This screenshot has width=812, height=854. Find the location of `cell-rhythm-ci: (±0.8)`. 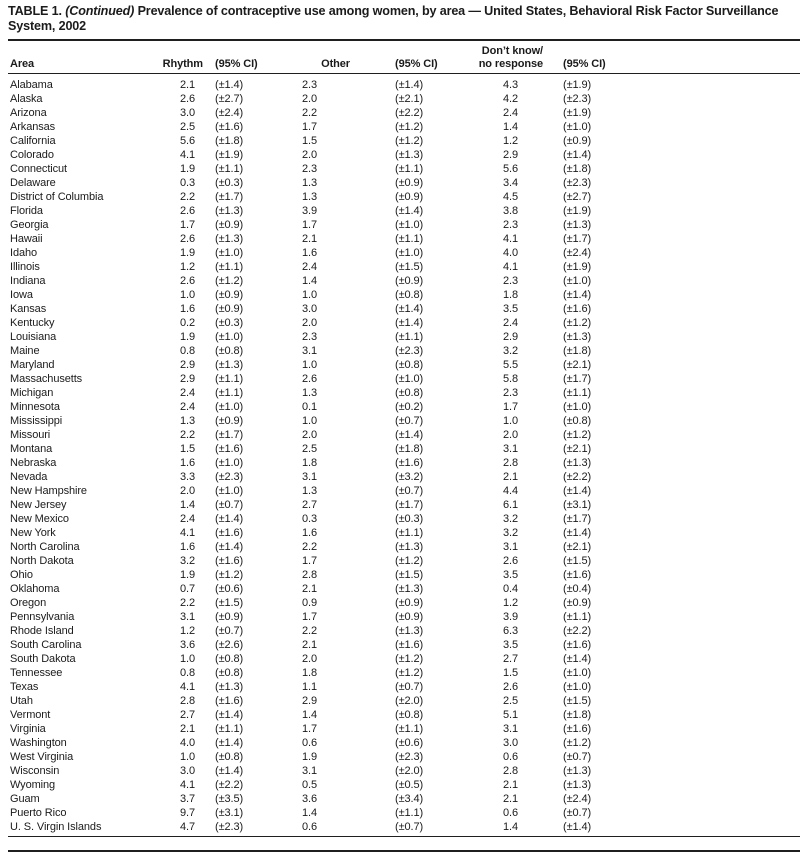

cell-rhythm-ci: (±0.8) is located at coordinates (229, 659).